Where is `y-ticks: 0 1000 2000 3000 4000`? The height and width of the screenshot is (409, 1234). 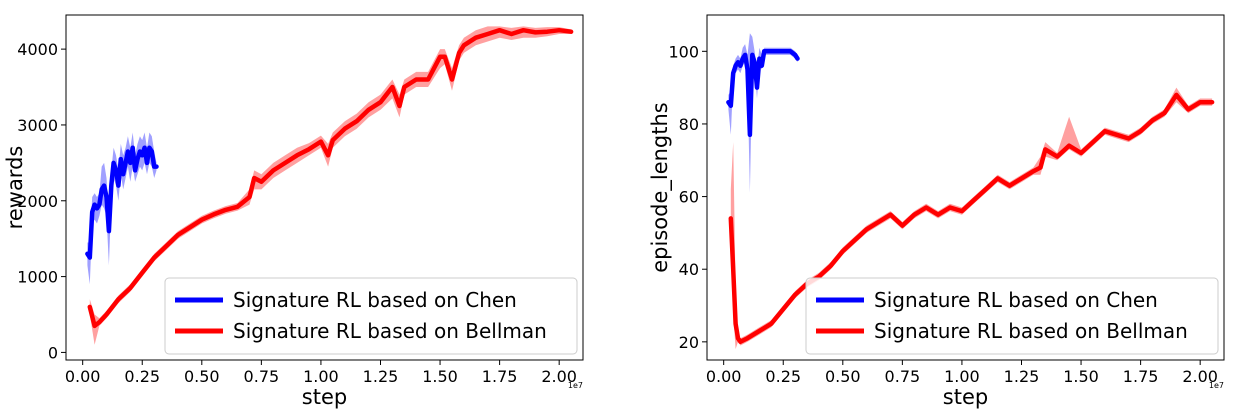
y-ticks: 0 1000 2000 3000 4000 is located at coordinates (41, 201).